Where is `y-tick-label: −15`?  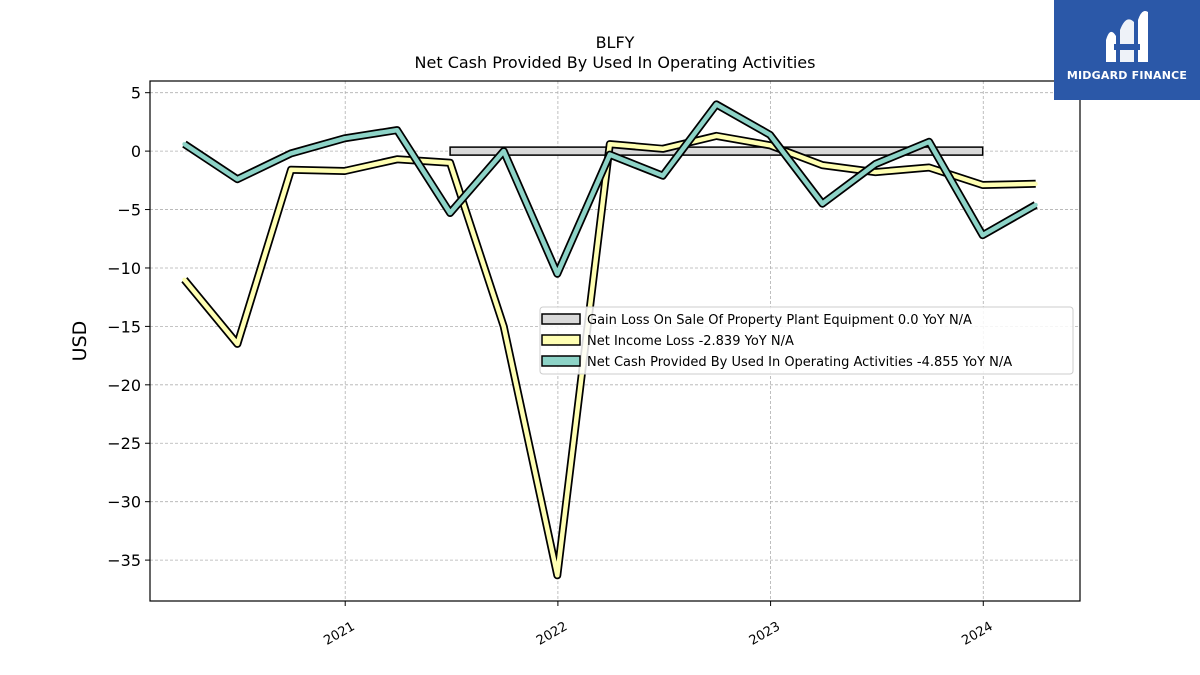 y-tick-label: −15 is located at coordinates (124, 326).